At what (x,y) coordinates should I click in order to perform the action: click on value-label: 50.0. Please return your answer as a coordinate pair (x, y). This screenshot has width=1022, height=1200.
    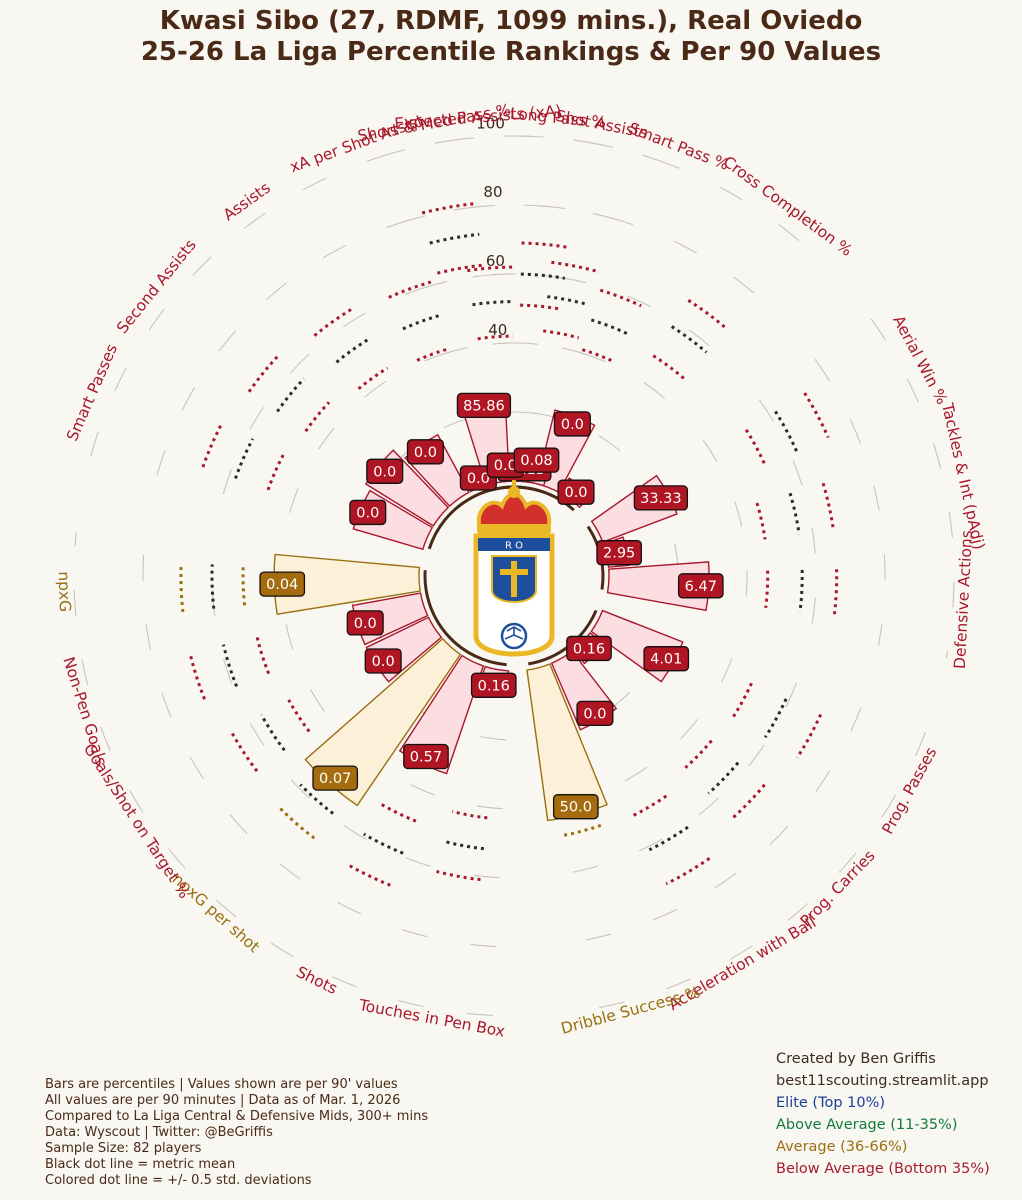
    Looking at the image, I should click on (576, 808).